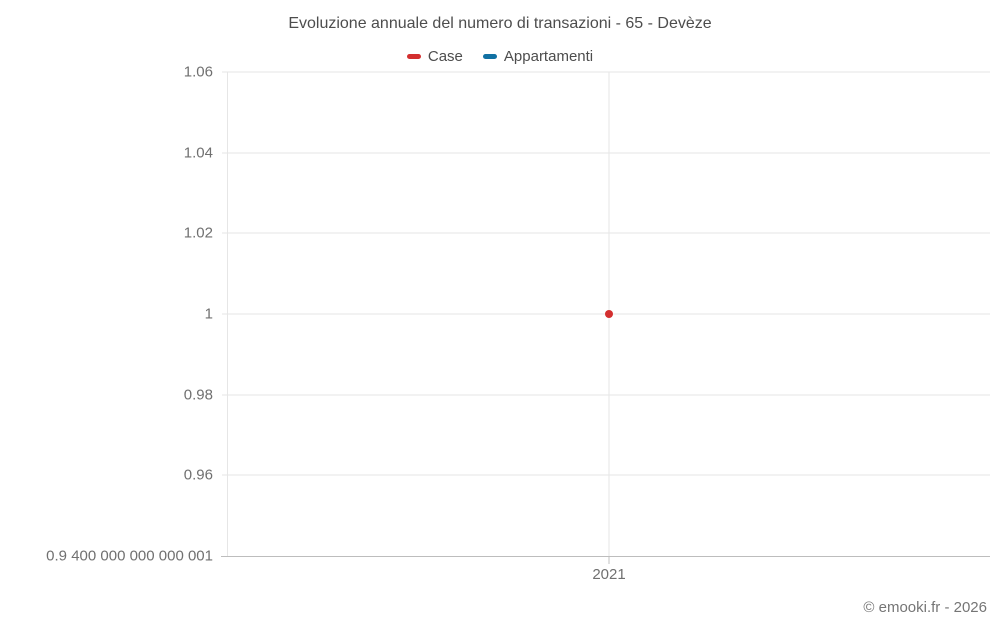 This screenshot has height=625, width=1000. Describe the element at coordinates (198, 153) in the screenshot. I see `y-axis-label: 1.04` at that location.